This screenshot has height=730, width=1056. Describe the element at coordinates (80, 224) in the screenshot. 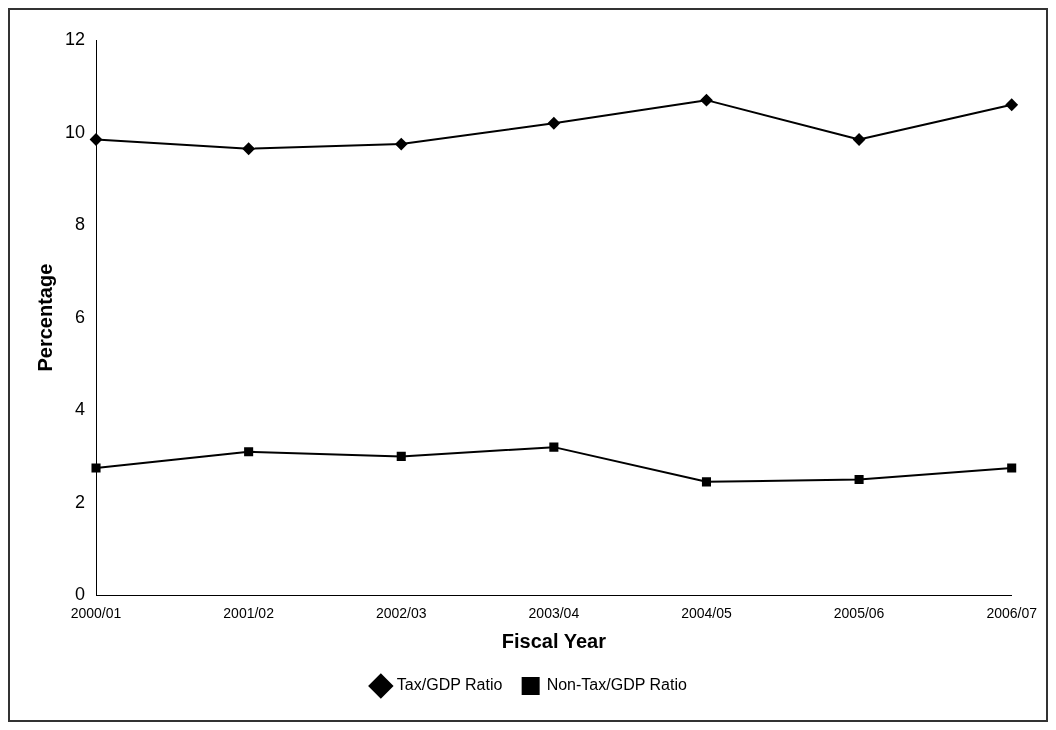

I see `y-tick-label: 8` at that location.